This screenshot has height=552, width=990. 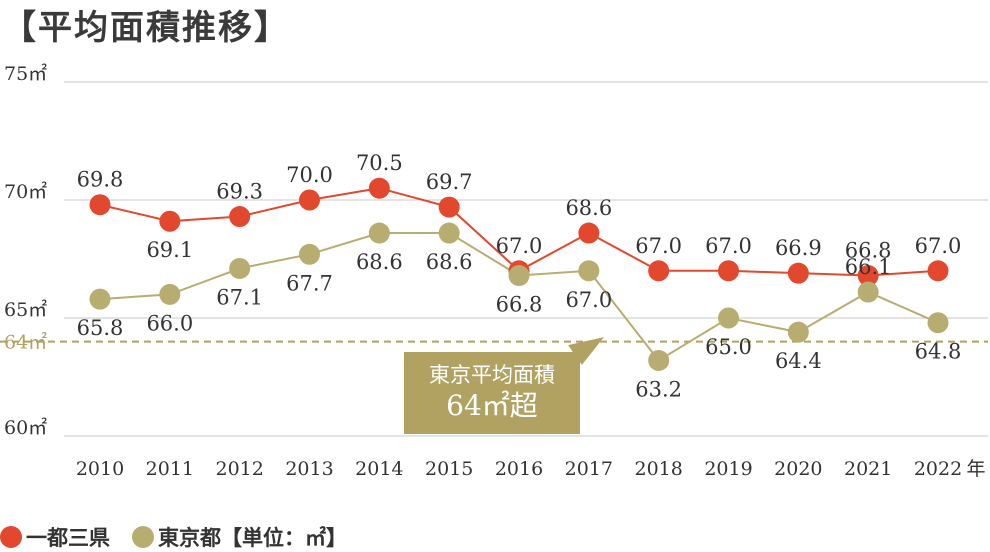 What do you see at coordinates (25, 427) in the screenshot?
I see `y-tick-label: 60㎡` at bounding box center [25, 427].